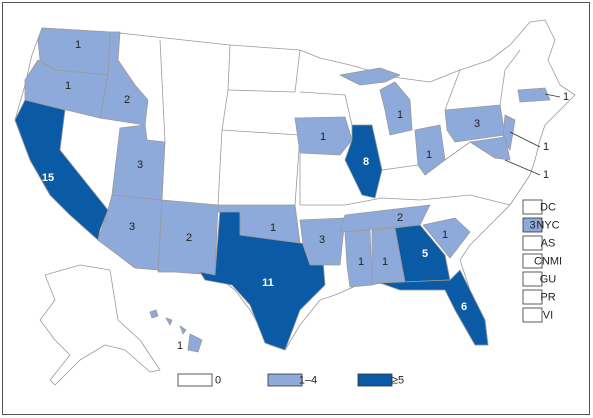 The height and width of the screenshot is (418, 593). What do you see at coordinates (398, 380) in the screenshot?
I see `legend-label: ≥5` at bounding box center [398, 380].